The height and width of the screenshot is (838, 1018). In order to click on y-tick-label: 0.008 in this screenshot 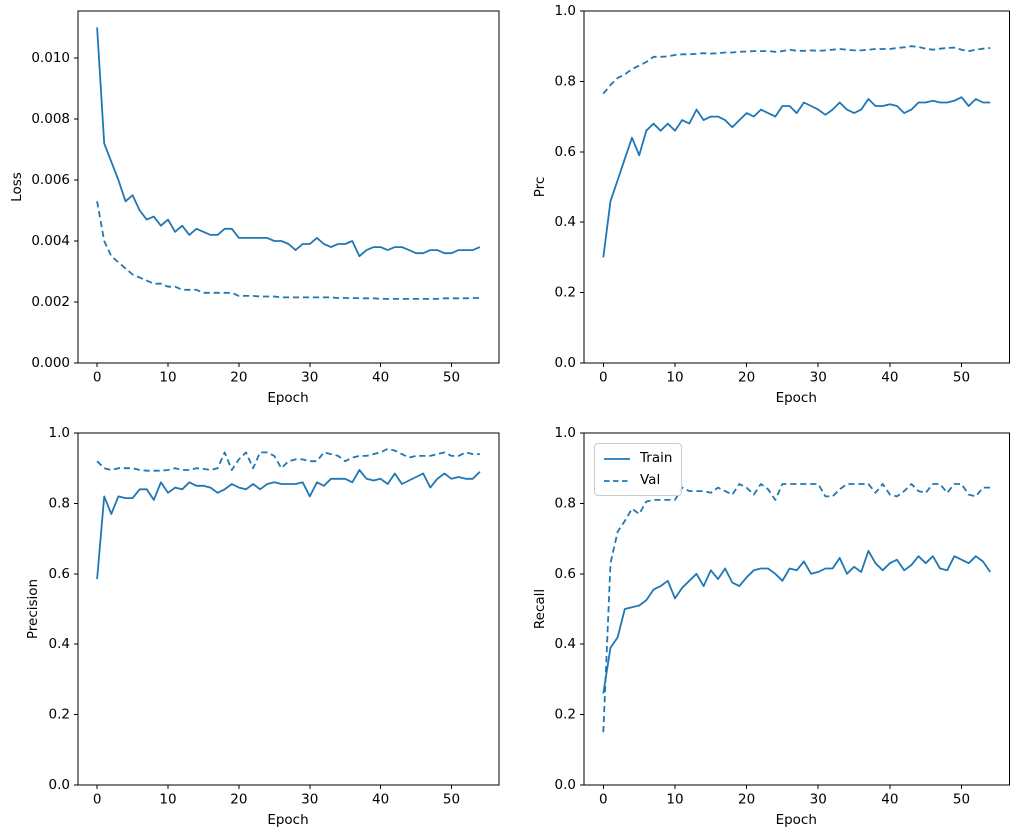, I will do `click(50, 119)`.